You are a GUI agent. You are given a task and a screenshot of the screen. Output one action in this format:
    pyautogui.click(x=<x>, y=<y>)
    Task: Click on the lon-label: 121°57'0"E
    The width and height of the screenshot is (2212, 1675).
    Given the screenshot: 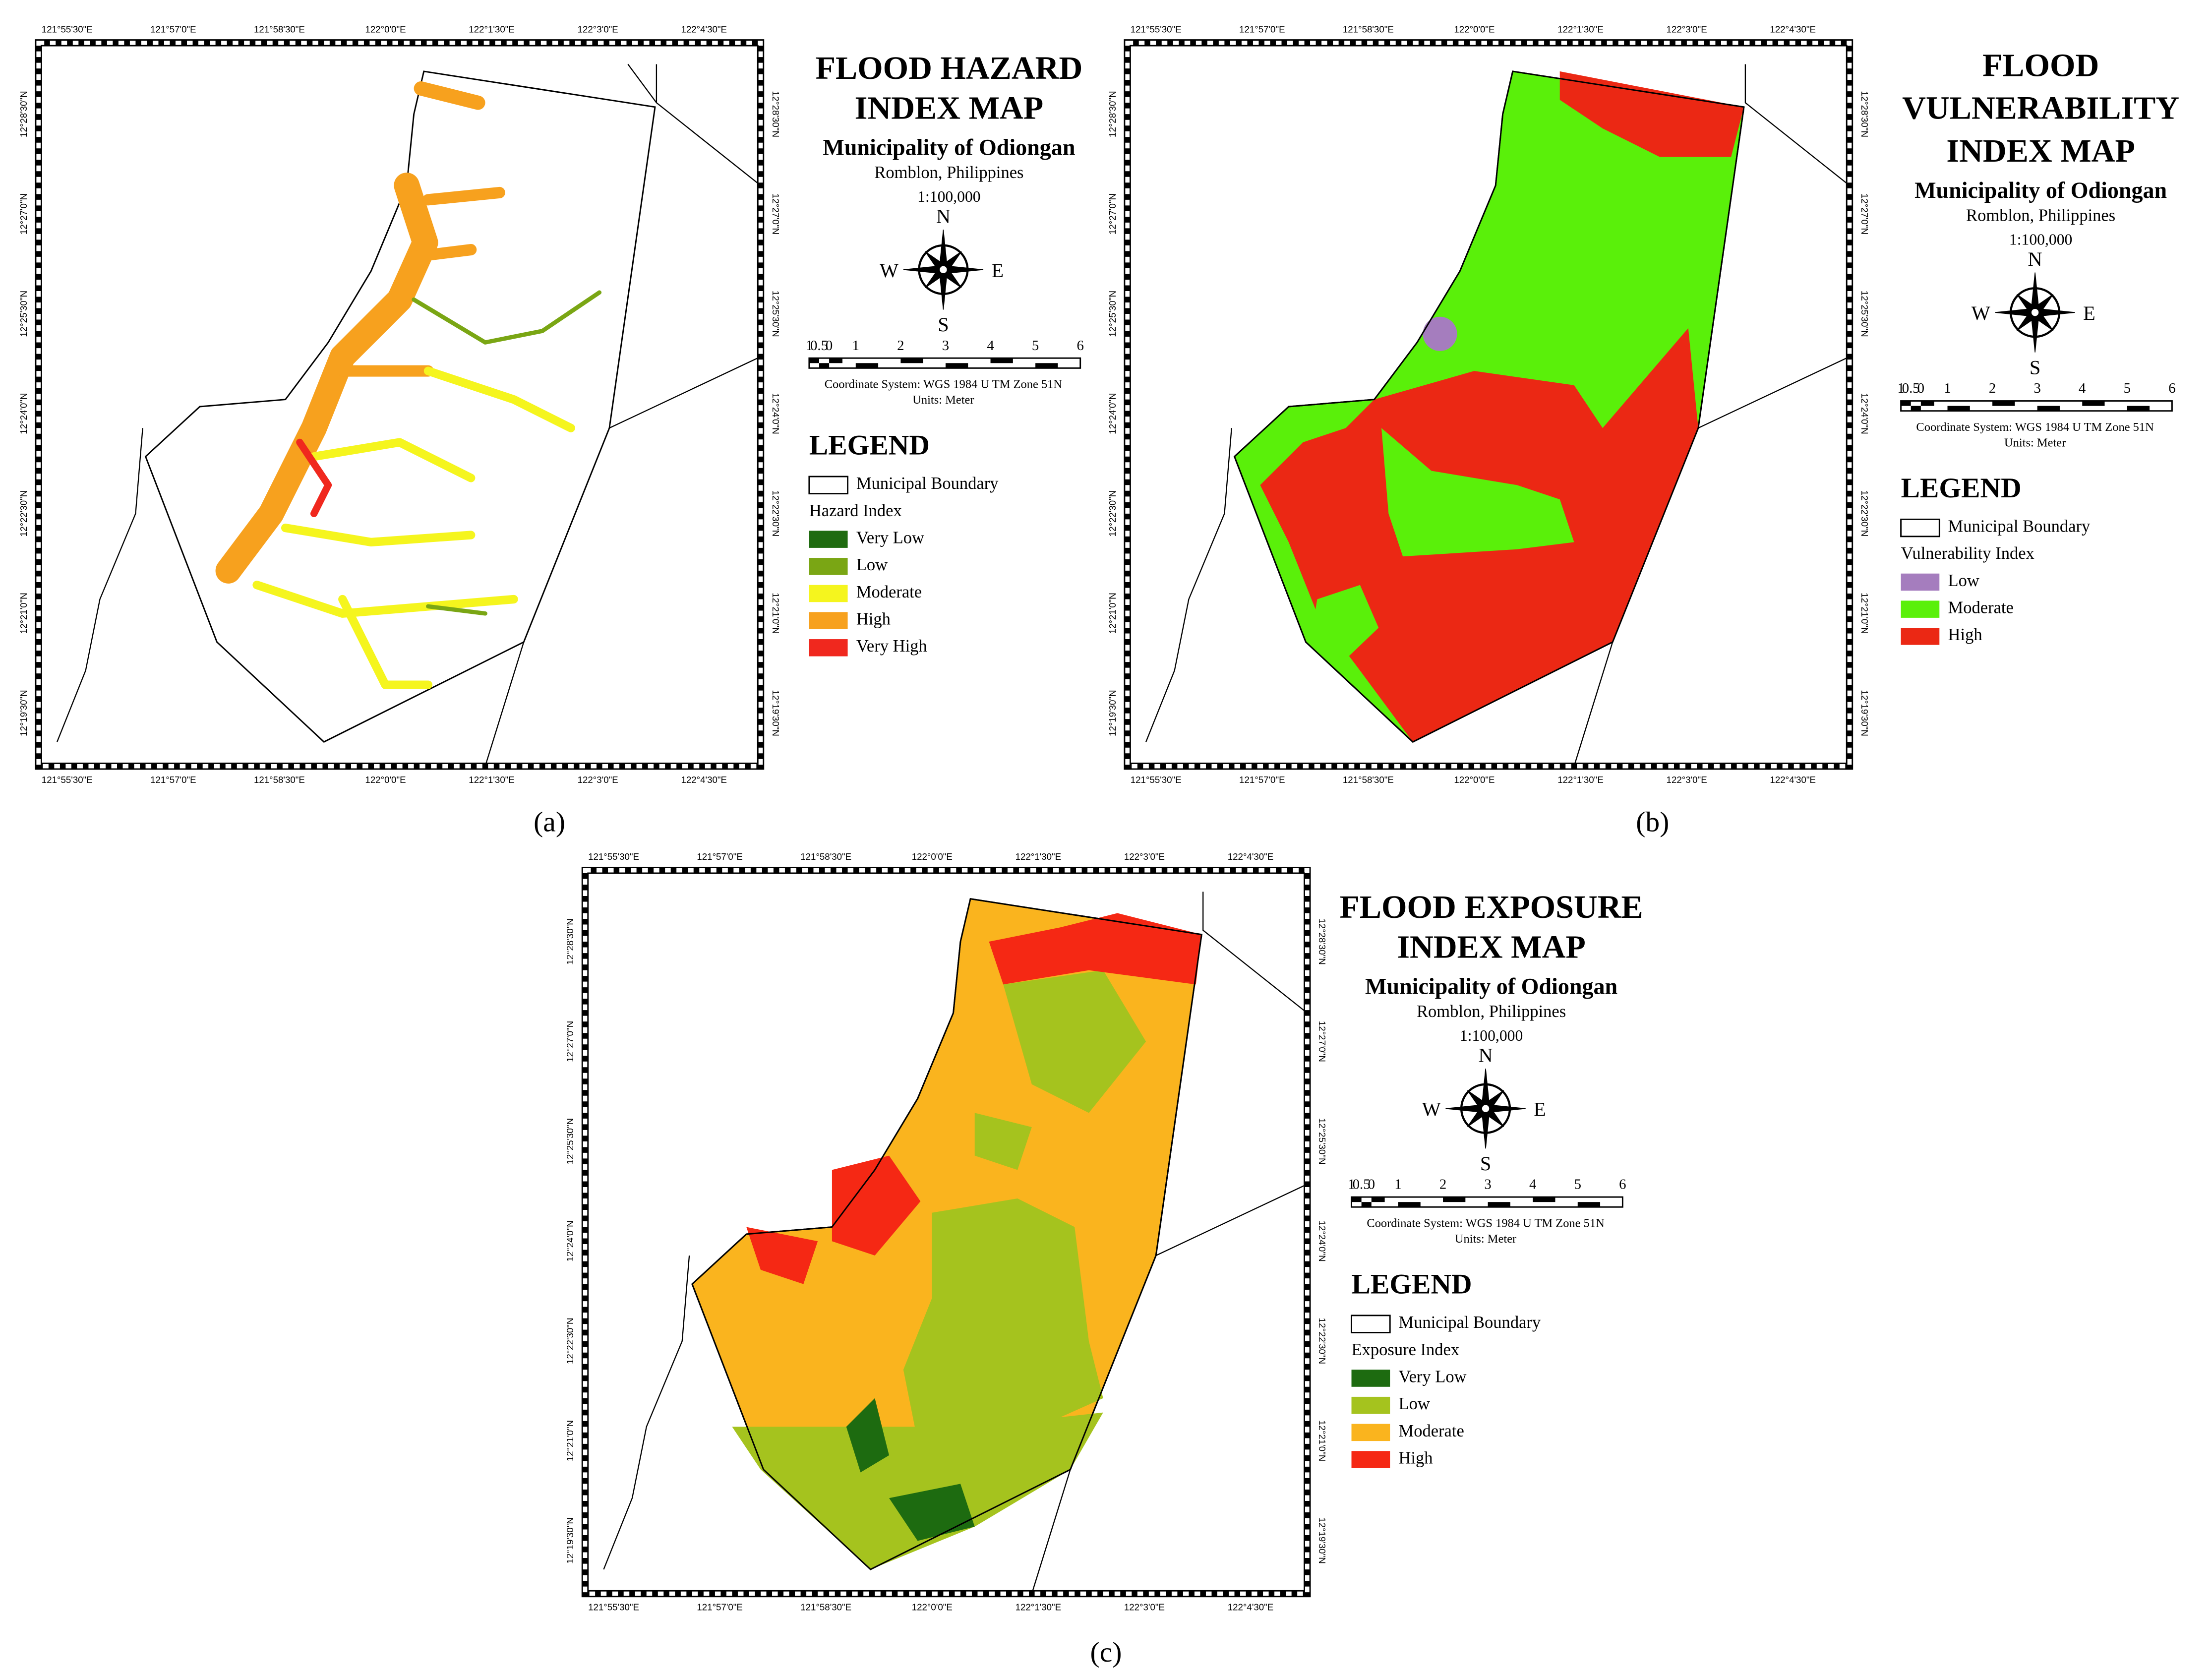 What is the action you would take?
    pyautogui.click(x=1262, y=29)
    